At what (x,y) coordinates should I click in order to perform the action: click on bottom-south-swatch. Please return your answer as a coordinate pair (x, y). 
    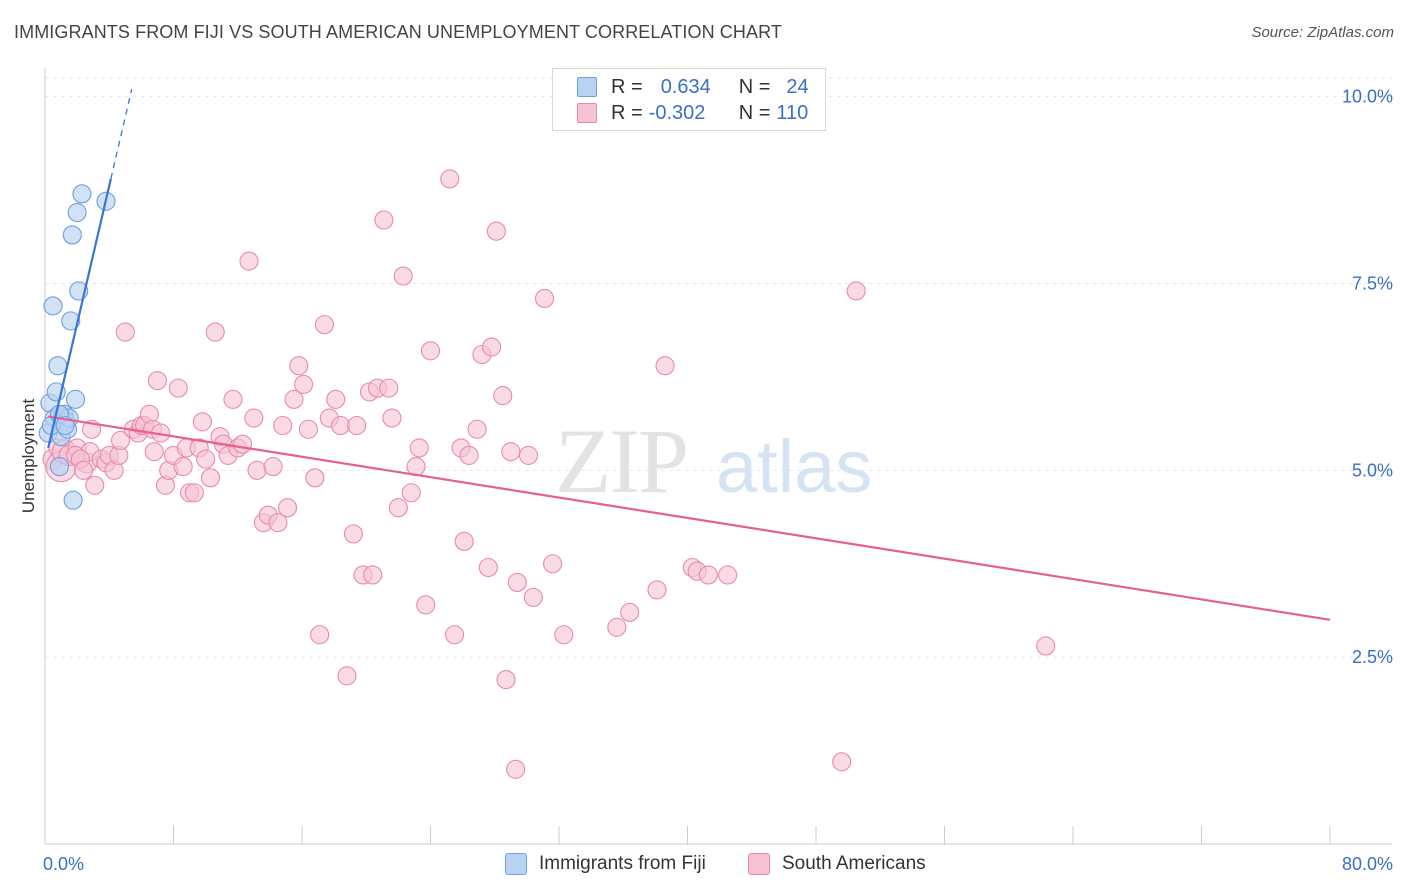
    Looking at the image, I should click on (759, 864).